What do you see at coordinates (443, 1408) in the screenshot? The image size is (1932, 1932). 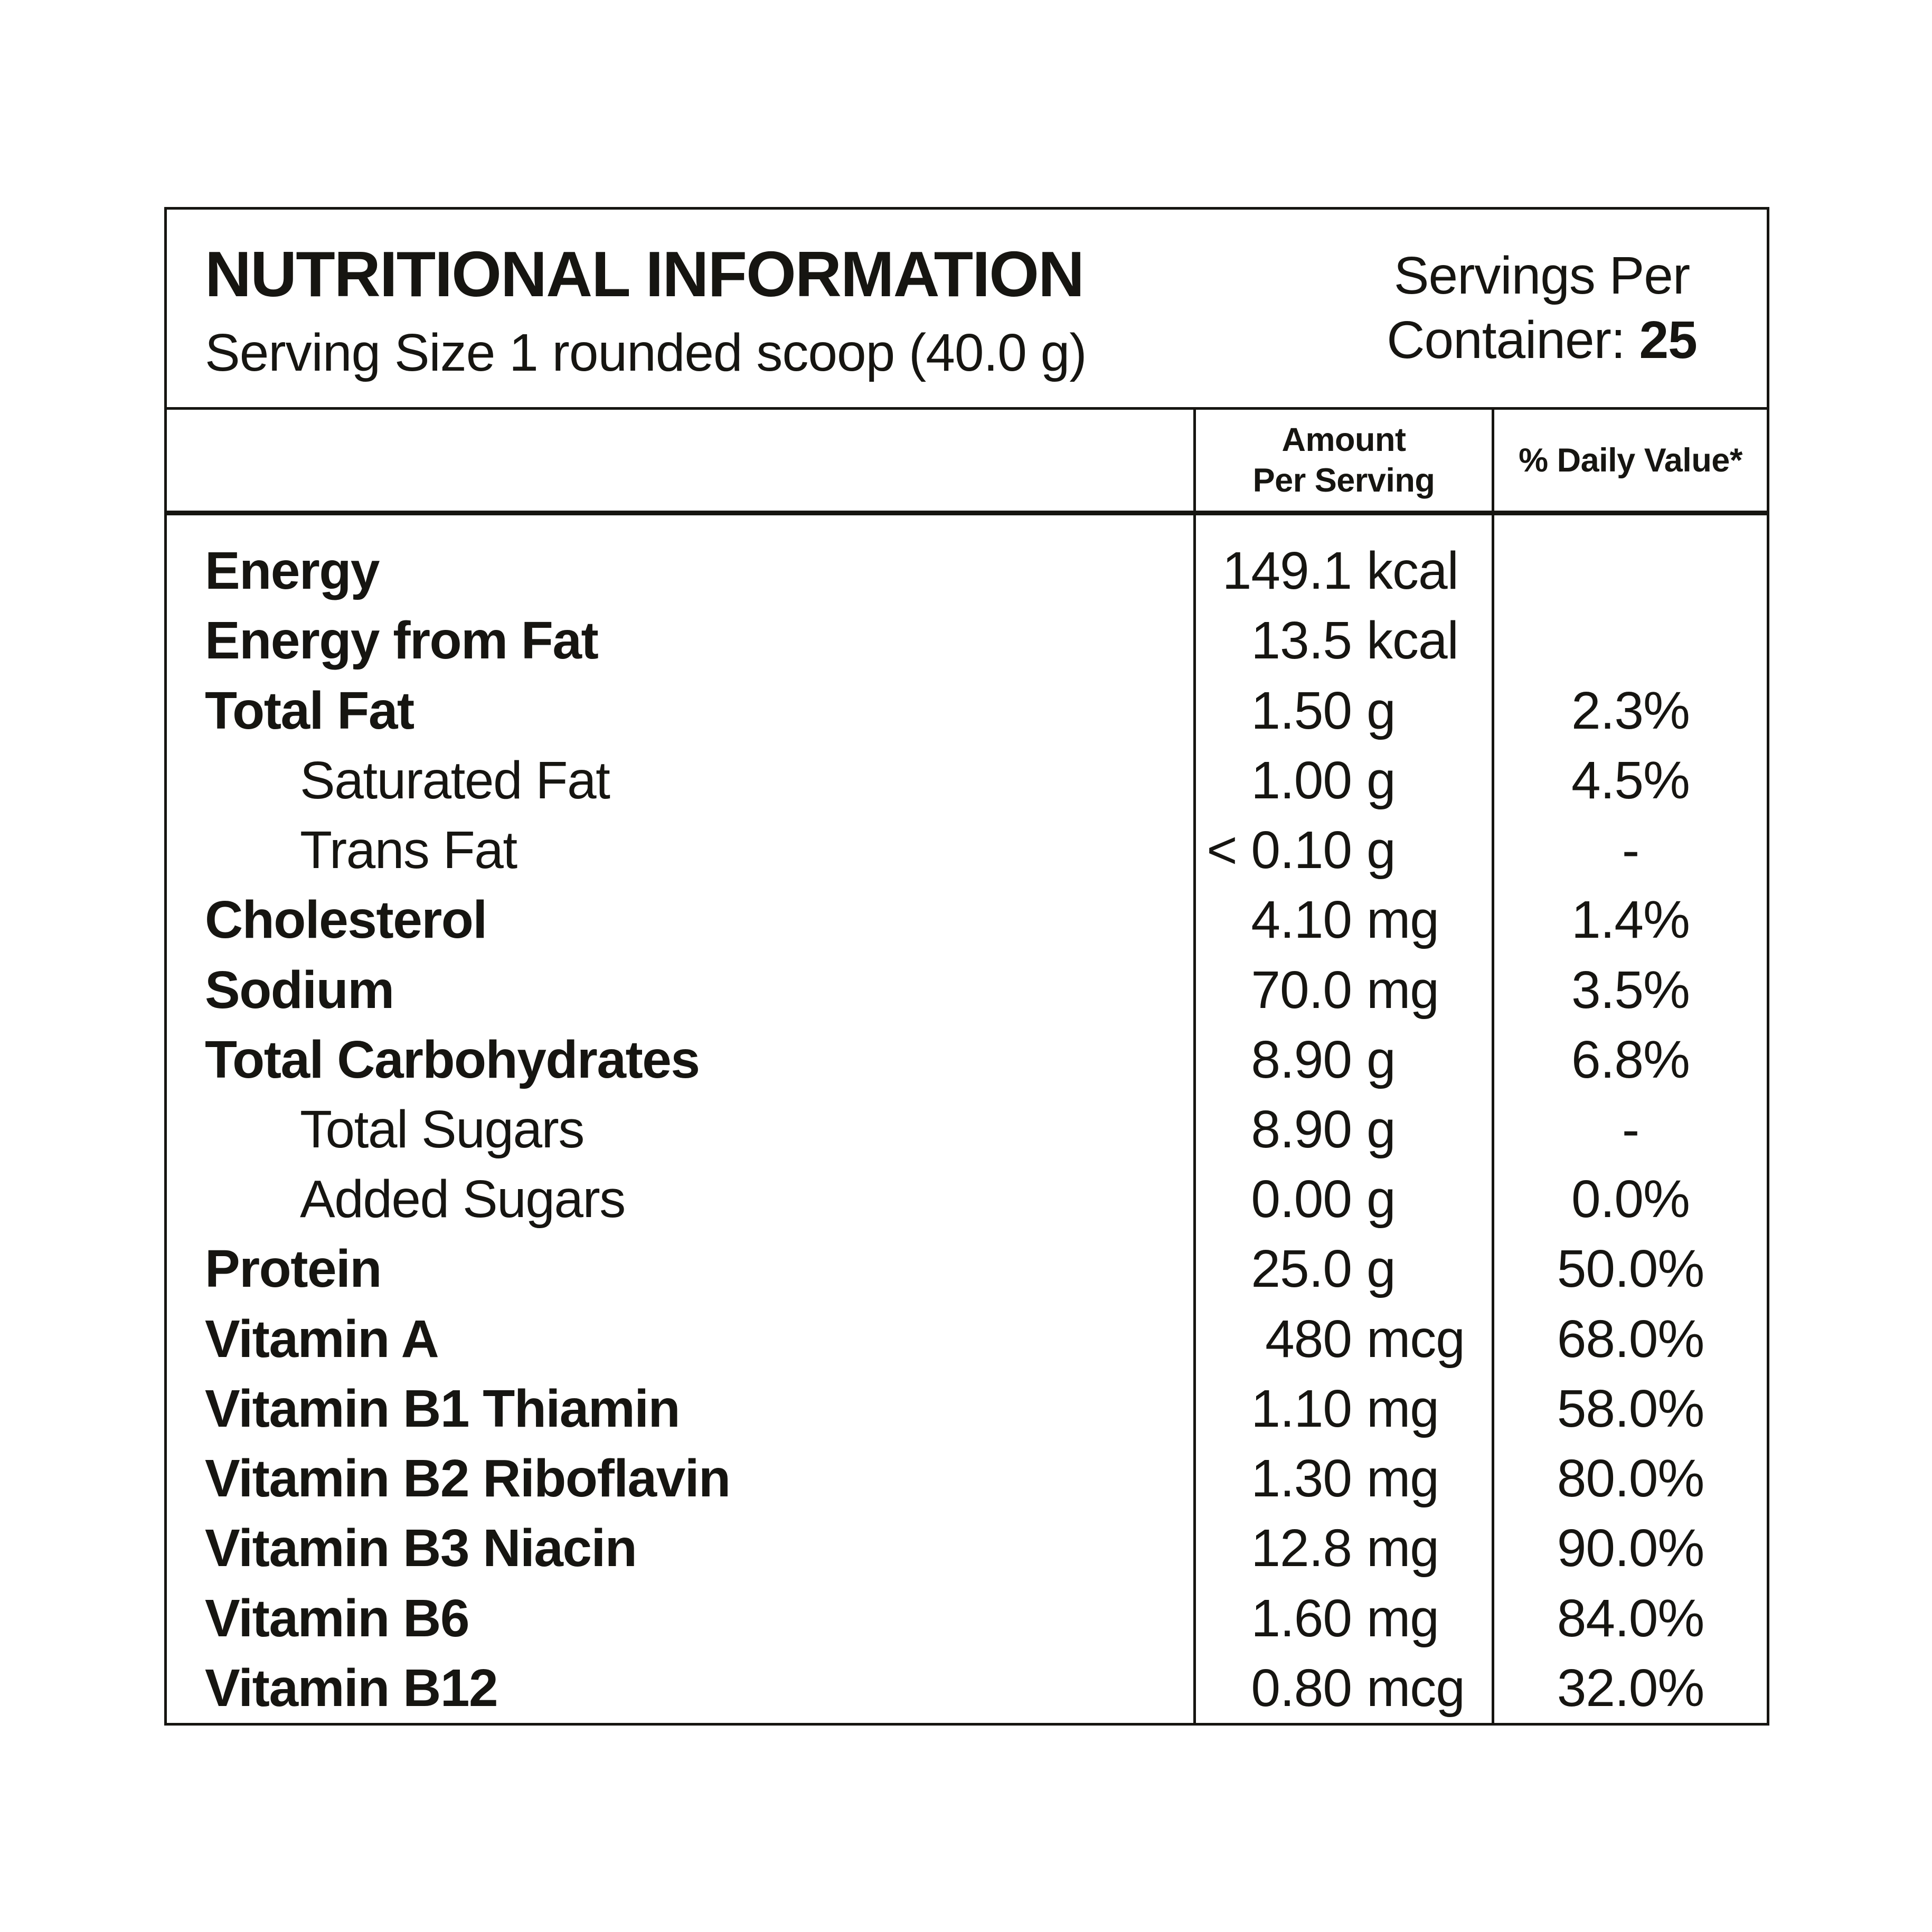 I see `nutrient-label: Vitamin B1 Thiamin` at bounding box center [443, 1408].